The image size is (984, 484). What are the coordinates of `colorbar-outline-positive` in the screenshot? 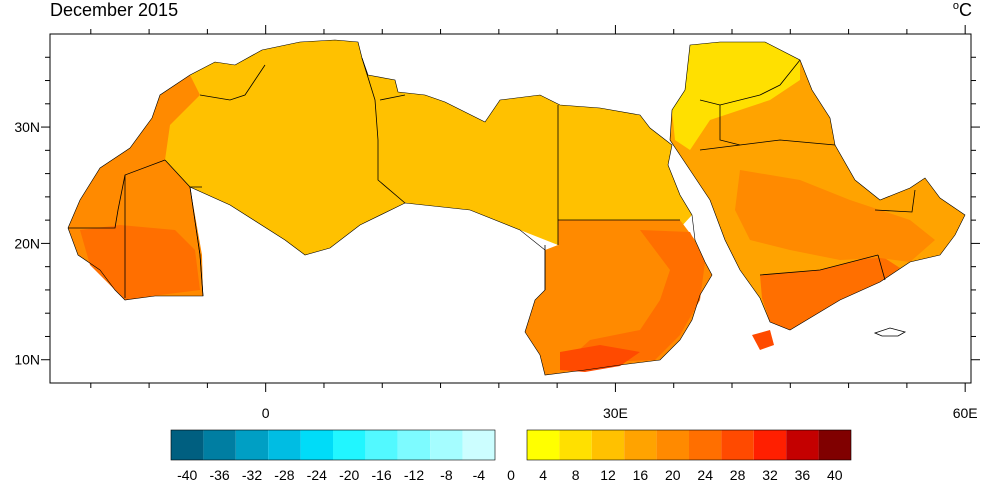 It's located at (689, 445).